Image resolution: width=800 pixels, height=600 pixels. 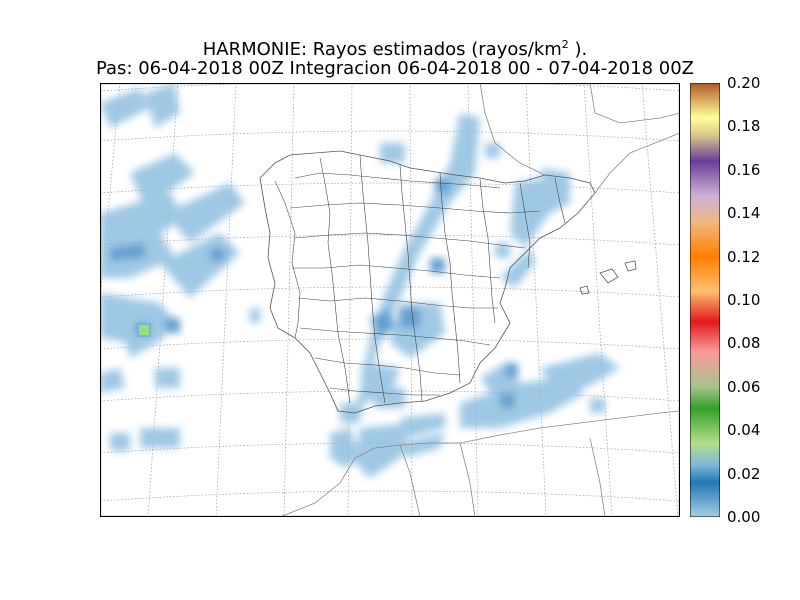 What do you see at coordinates (744, 473) in the screenshot?
I see `colorbar-tick-label: 0.02` at bounding box center [744, 473].